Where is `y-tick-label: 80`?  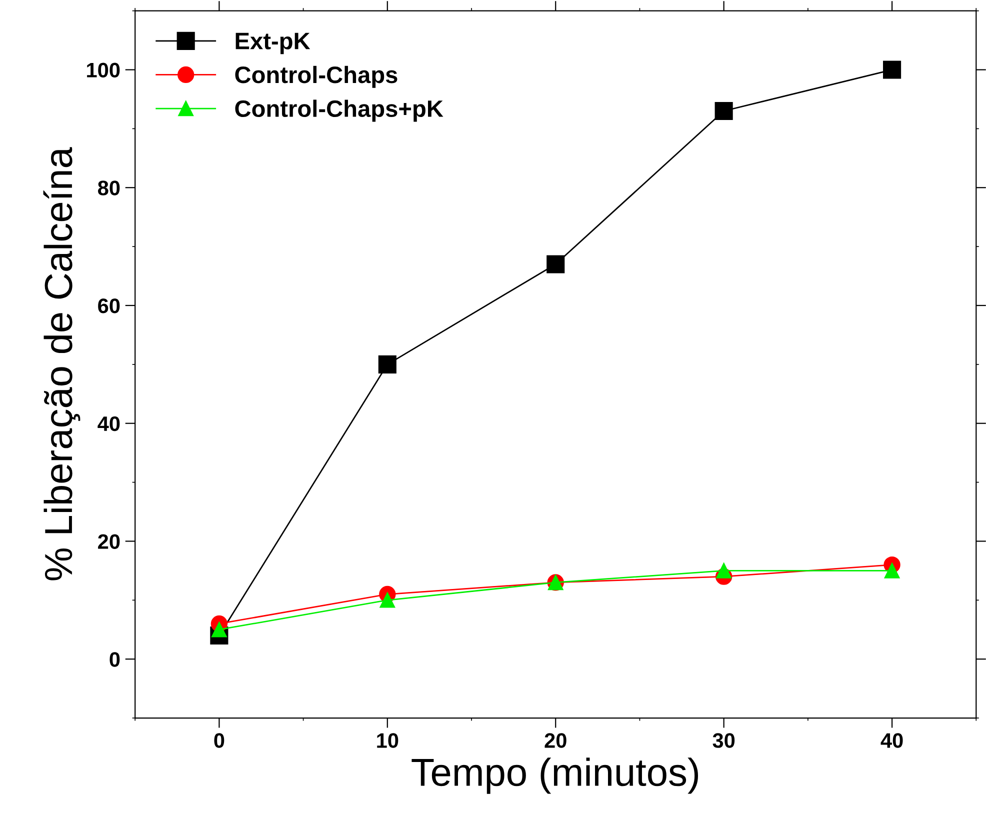
y-tick-label: 80 is located at coordinates (109, 188).